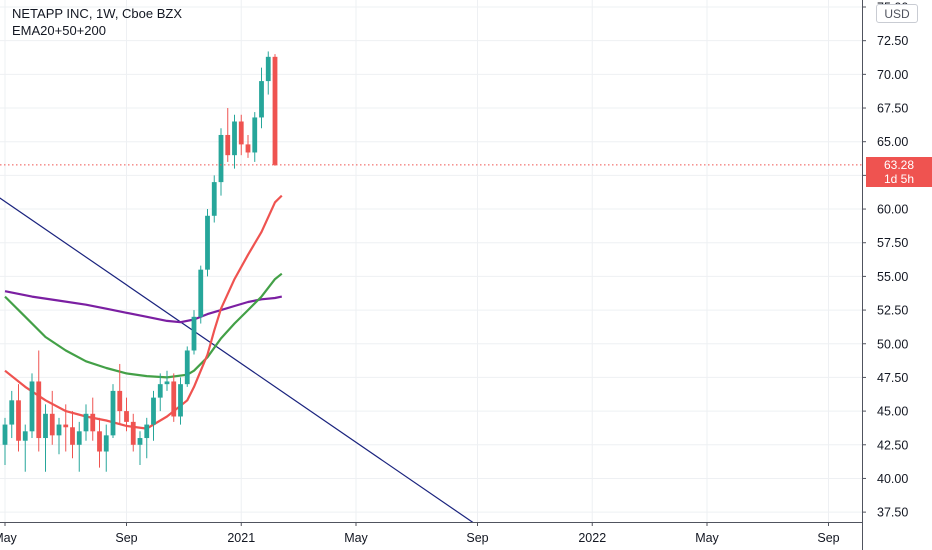 Image resolution: width=932 pixels, height=550 pixels. Describe the element at coordinates (899, 179) in the screenshot. I see `bar-countdown: 1d 5h` at that location.